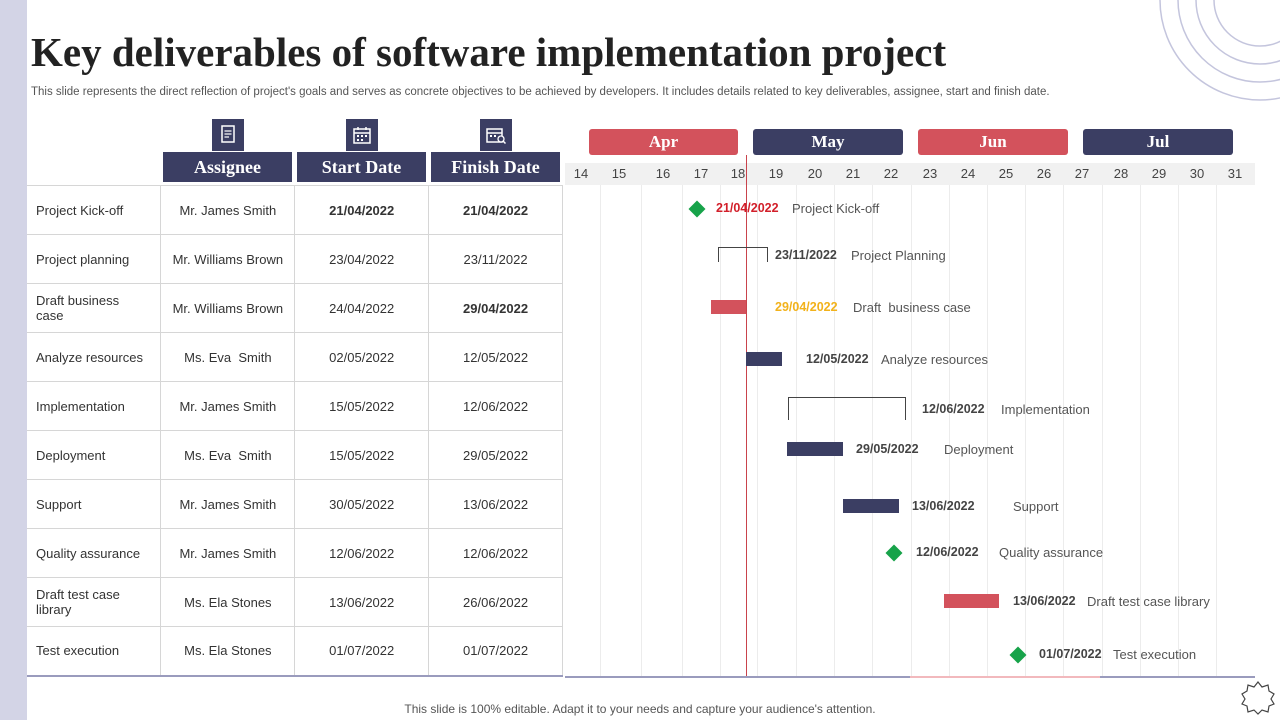  Describe the element at coordinates (13, 360) in the screenshot. I see `left-accent-bar` at that location.